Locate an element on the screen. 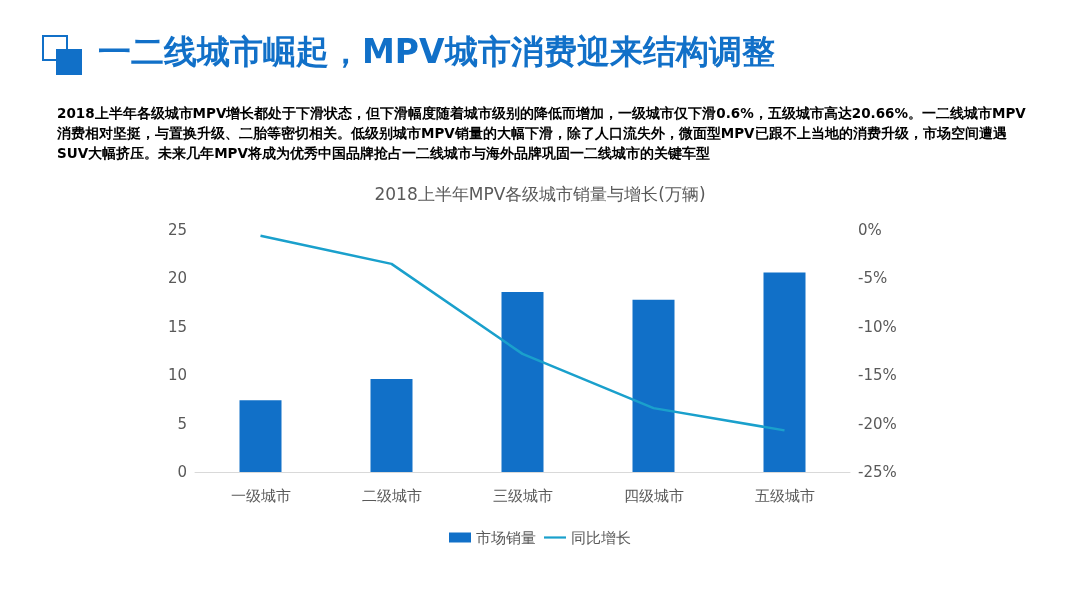 The height and width of the screenshot is (608, 1080). y2-tick-label: -25% is located at coordinates (877, 472).